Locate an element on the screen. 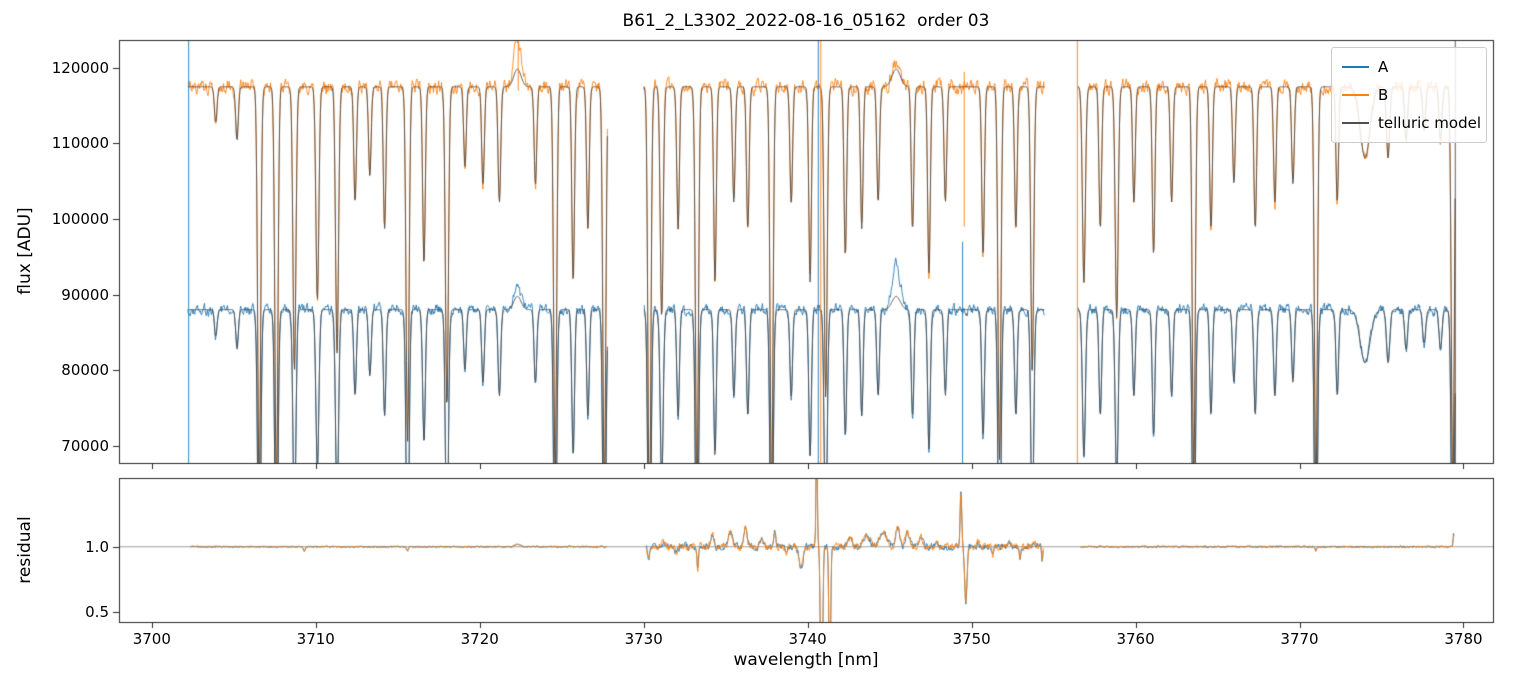 This screenshot has width=1531, height=696. legend: A B telluric model is located at coordinates (1409, 95).